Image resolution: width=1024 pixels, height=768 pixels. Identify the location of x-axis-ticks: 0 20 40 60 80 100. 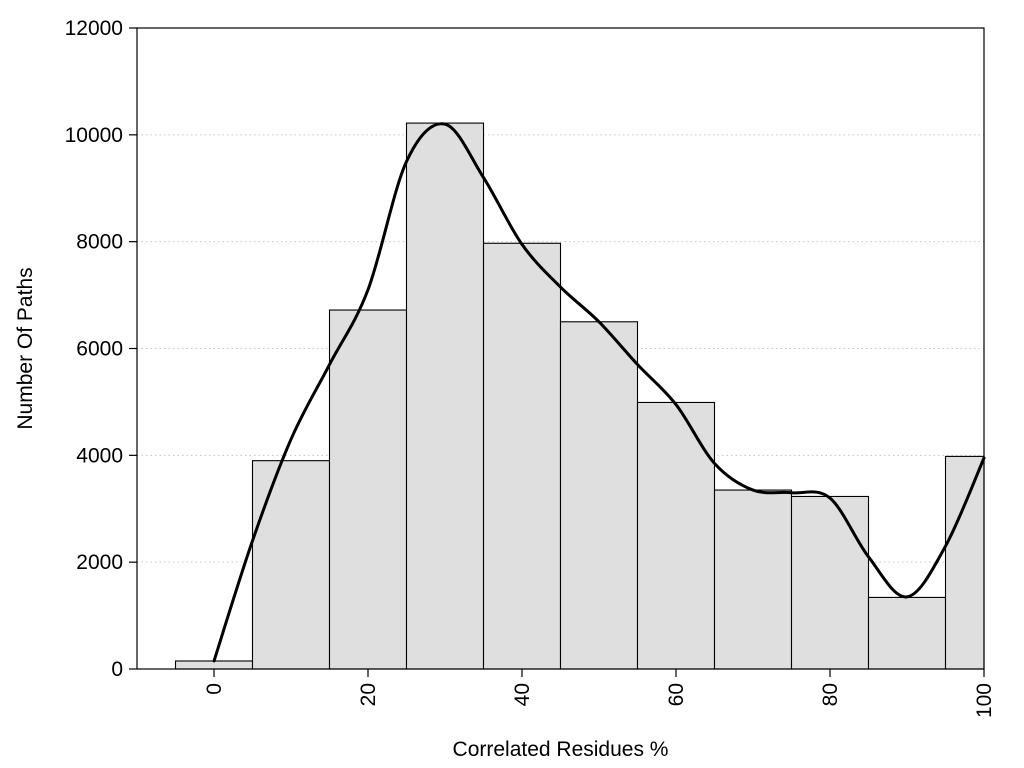
(599, 693).